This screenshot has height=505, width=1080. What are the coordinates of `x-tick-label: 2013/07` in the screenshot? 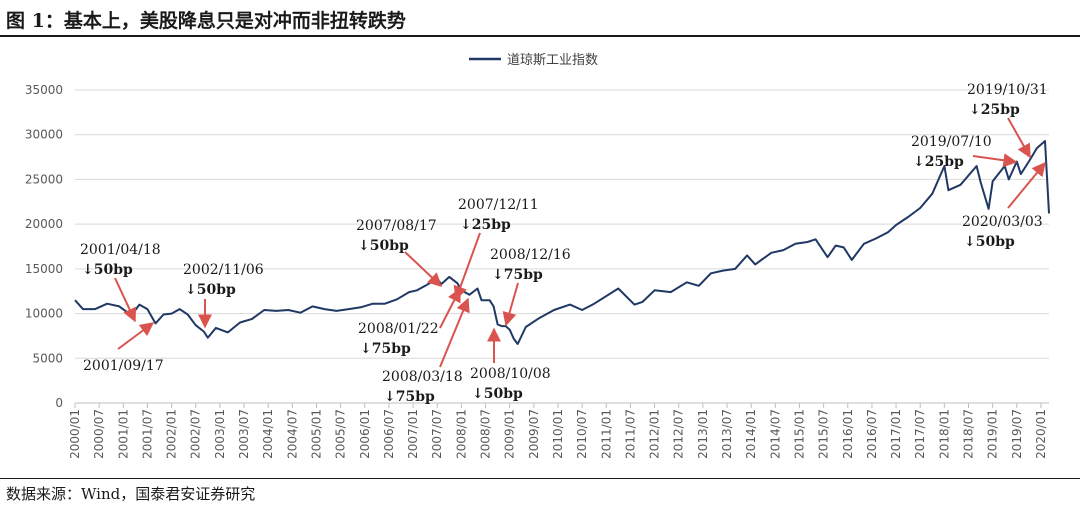 It's located at (727, 434).